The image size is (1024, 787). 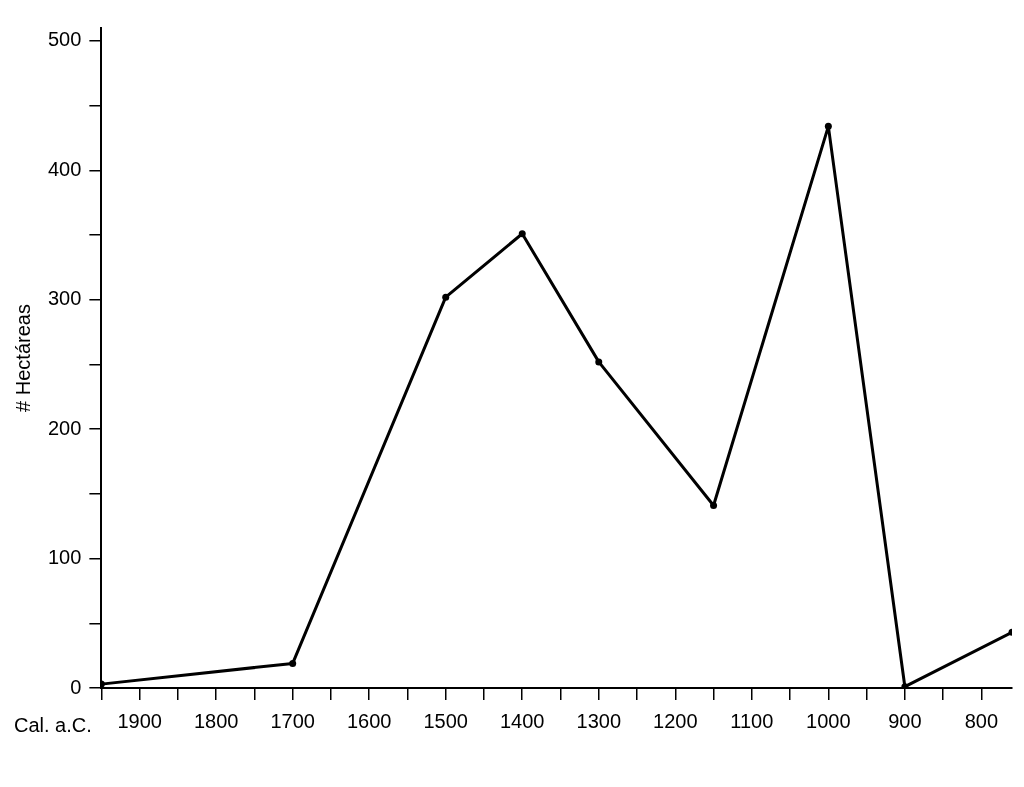 What do you see at coordinates (445, 720) in the screenshot?
I see `x-tick-label: 1500` at bounding box center [445, 720].